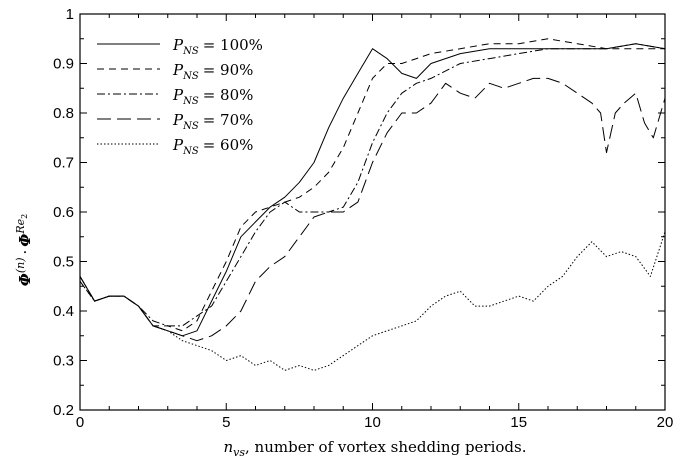 The height and width of the screenshot is (459, 673). Describe the element at coordinates (233, 45) in the screenshot. I see `legend-value: = 100%` at that location.